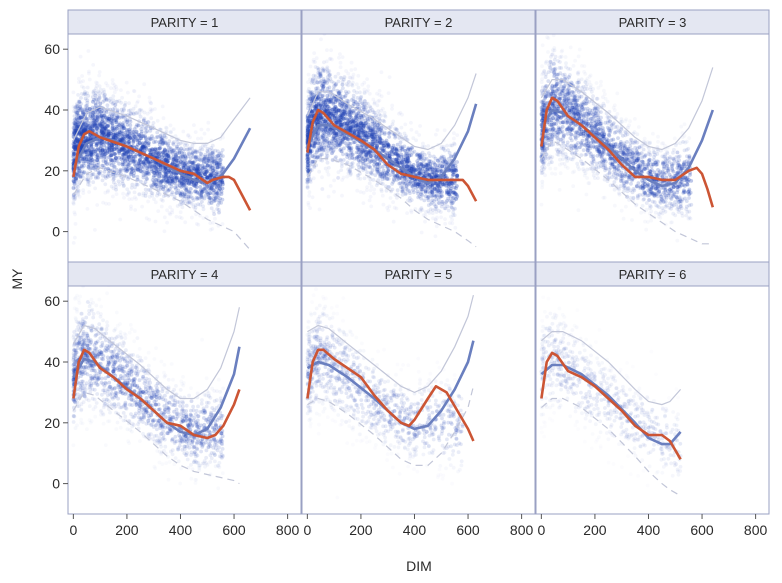 This screenshot has height=583, width=782. What do you see at coordinates (161, 150) in the screenshot?
I see `plot-content` at bounding box center [161, 150].